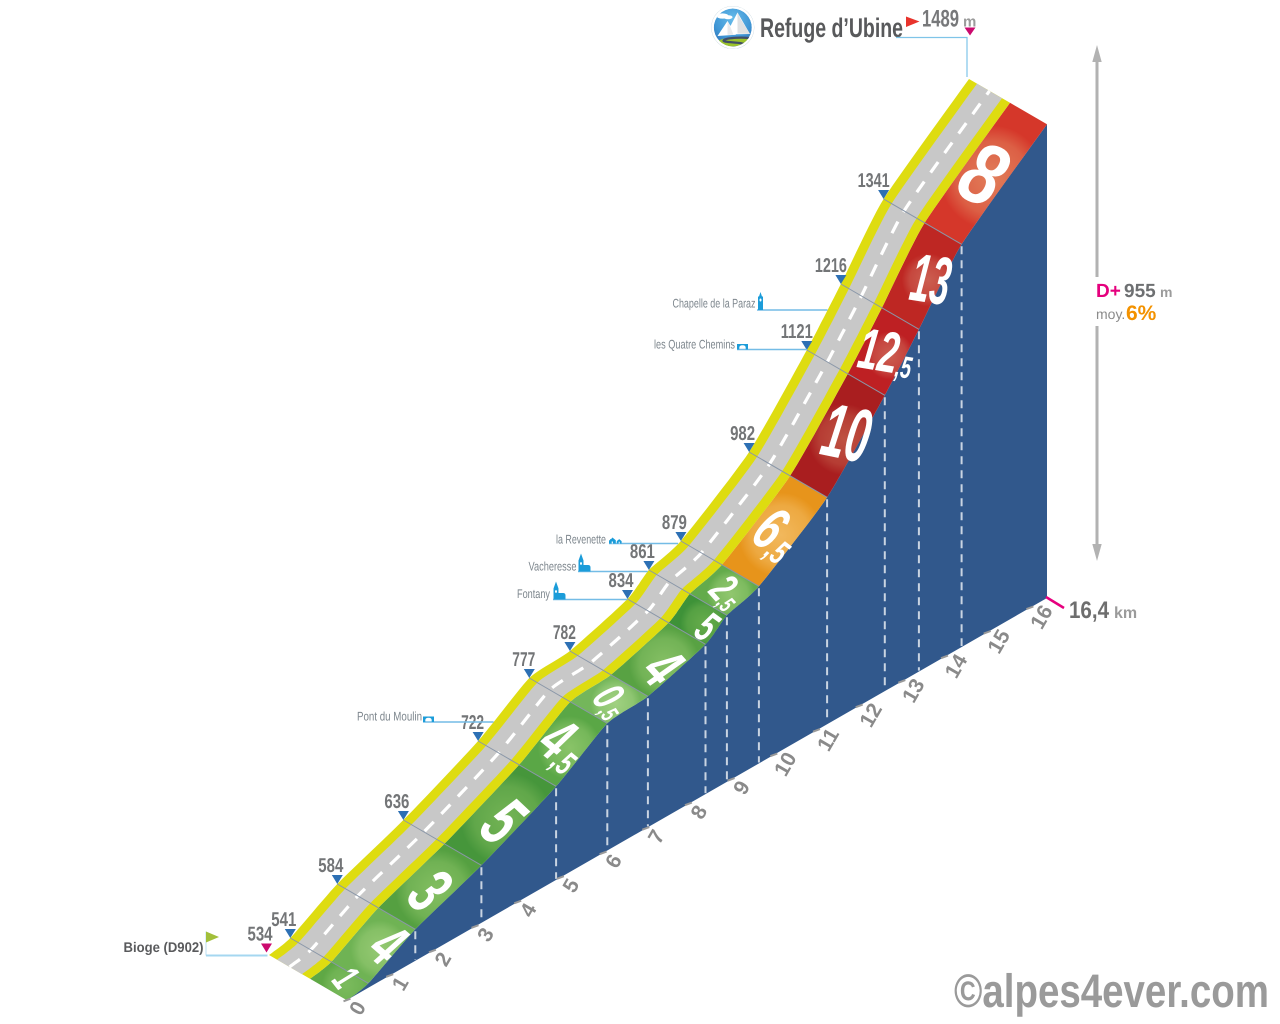 The height and width of the screenshot is (1024, 1280). I want to click on svg-text: 777, so click(523, 660).